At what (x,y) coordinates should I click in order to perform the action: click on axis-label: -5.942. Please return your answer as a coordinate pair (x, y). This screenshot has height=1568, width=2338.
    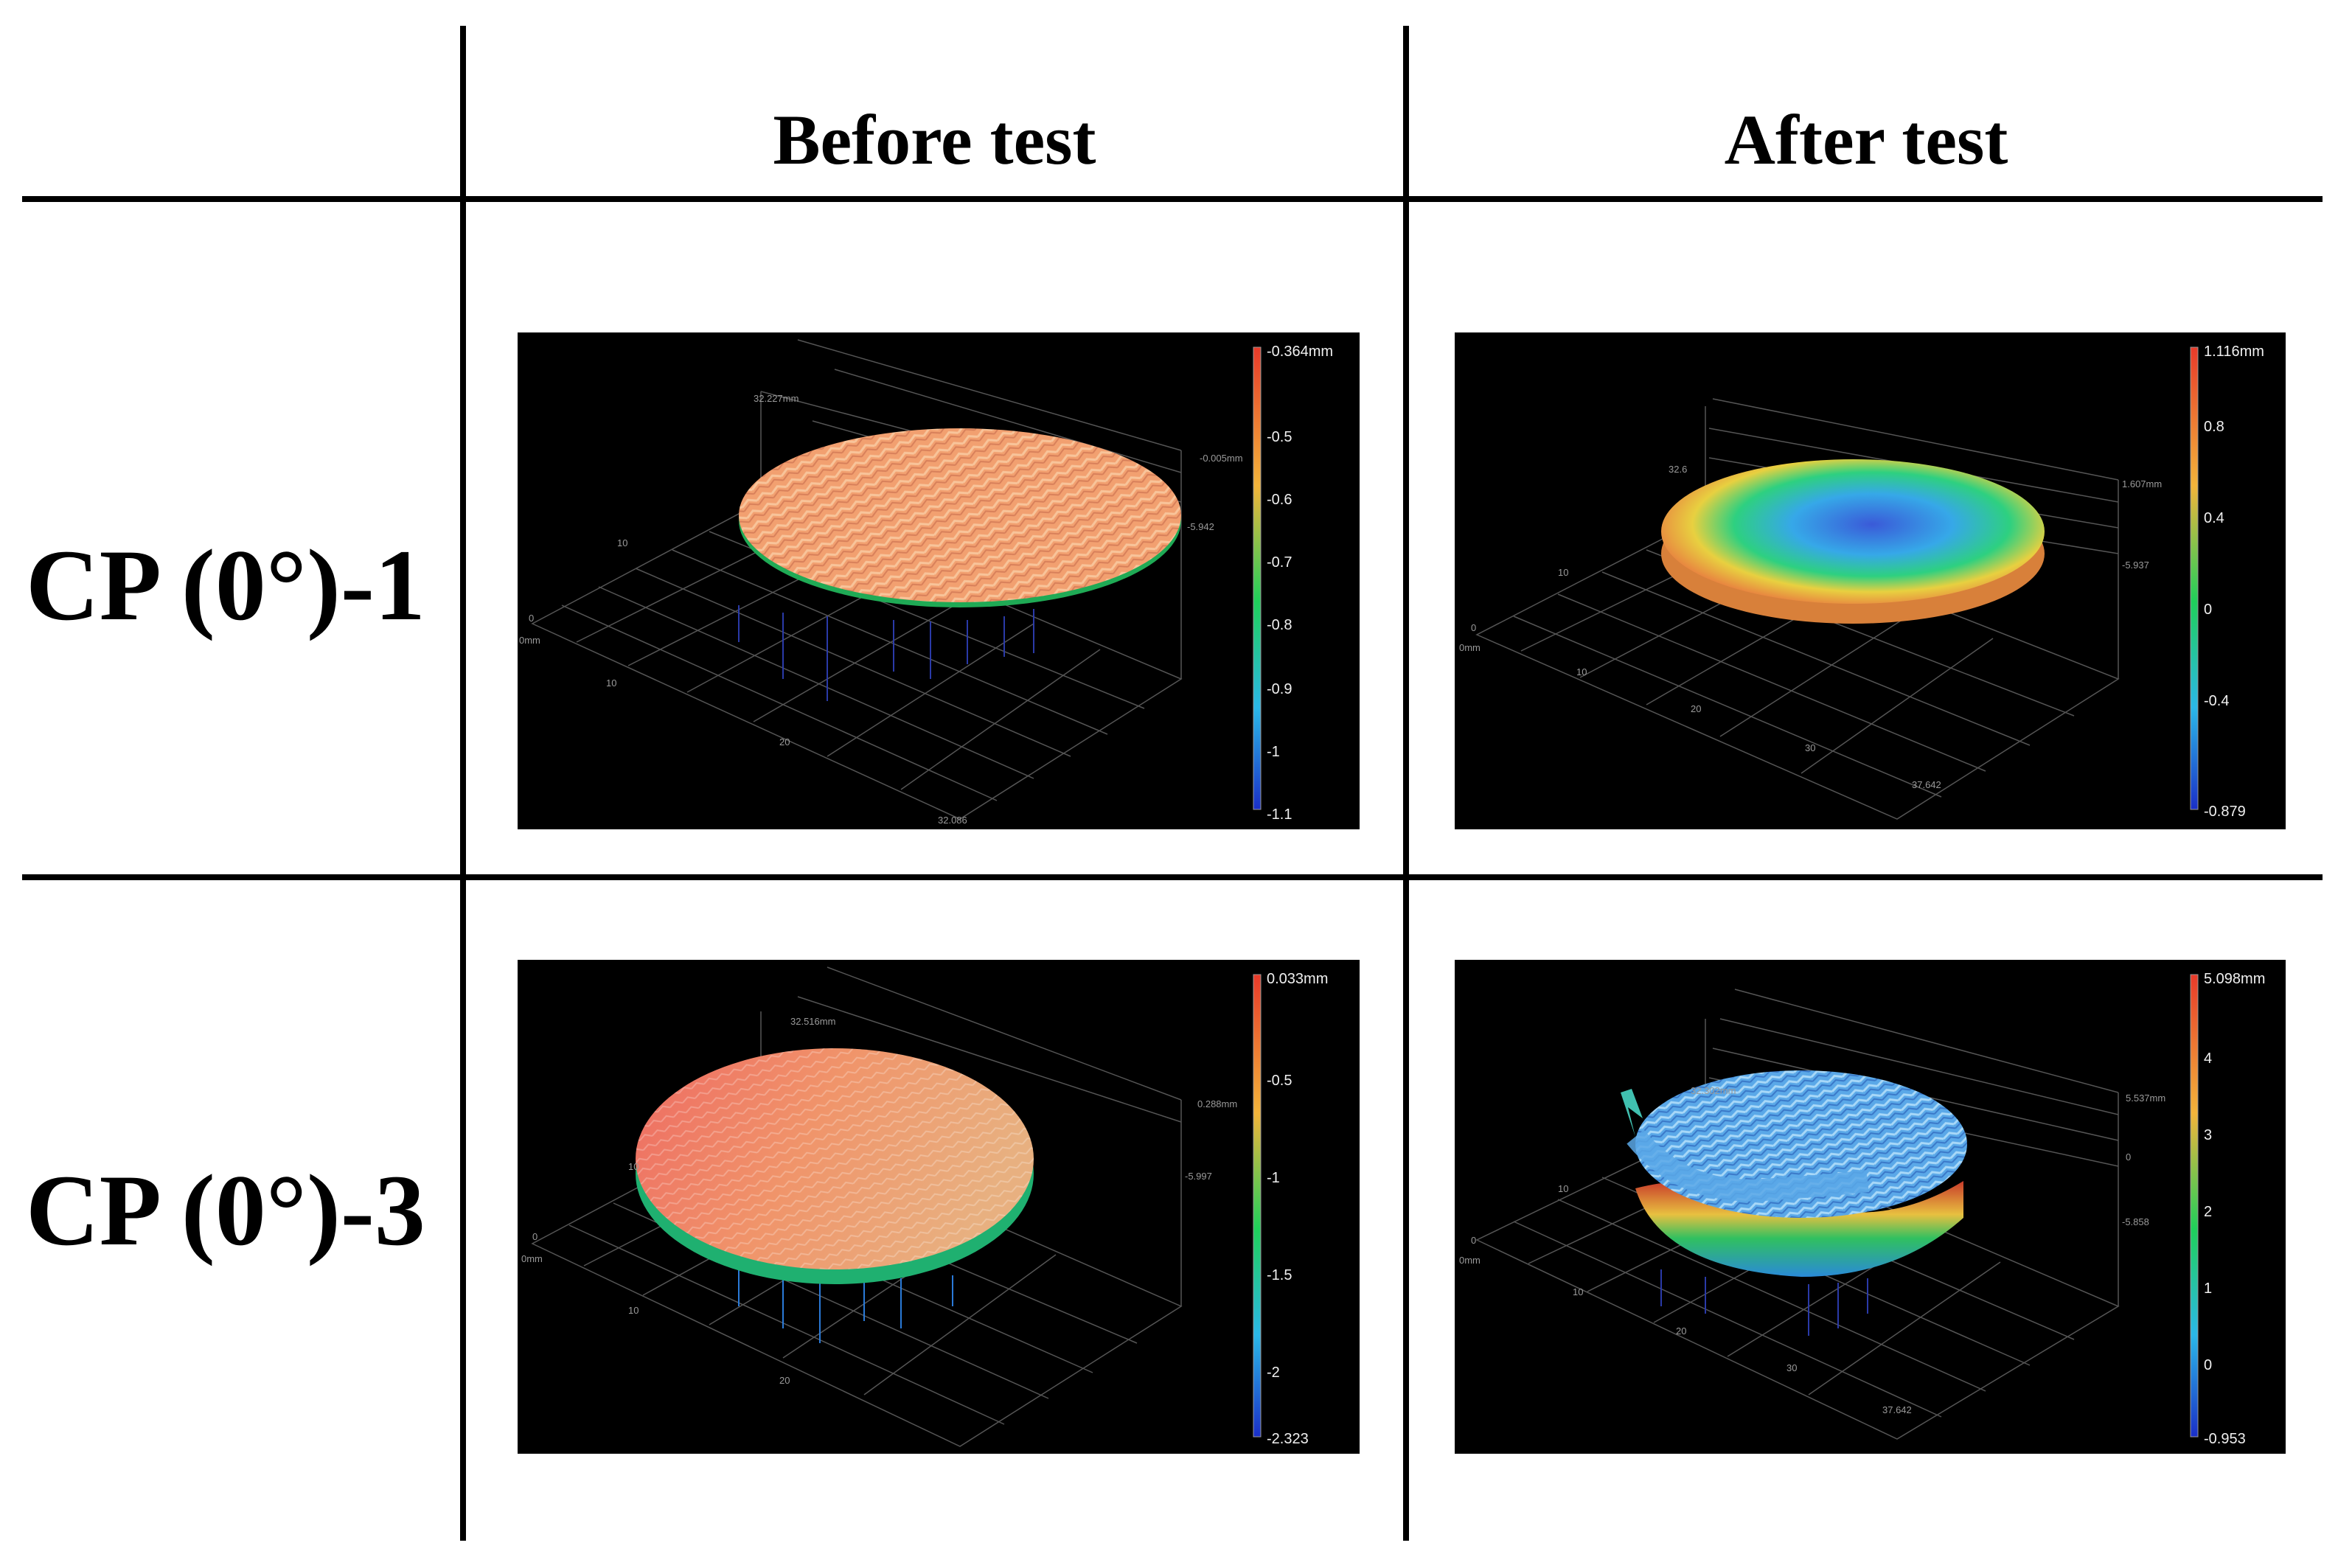
    Looking at the image, I should click on (1200, 526).